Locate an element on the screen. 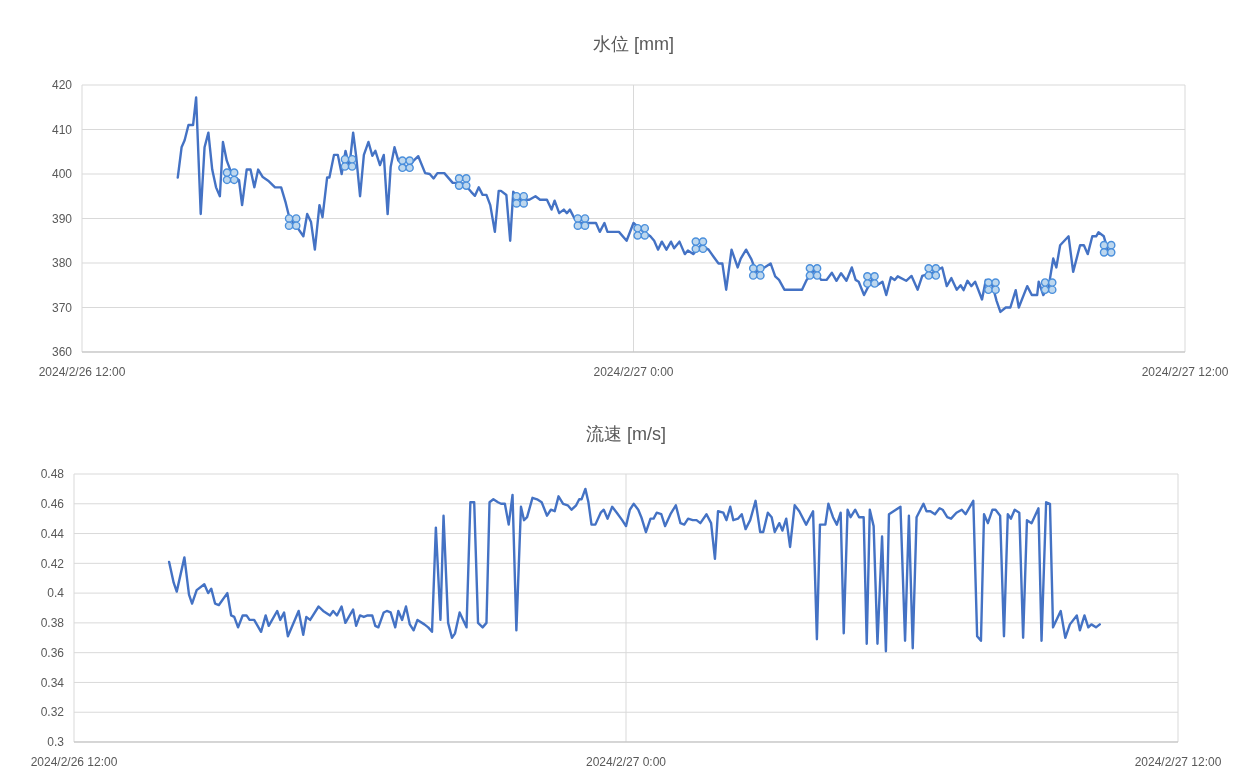 Image resolution: width=1251 pixels, height=770 pixels. y-tick-label: 370 is located at coordinates (62, 307).